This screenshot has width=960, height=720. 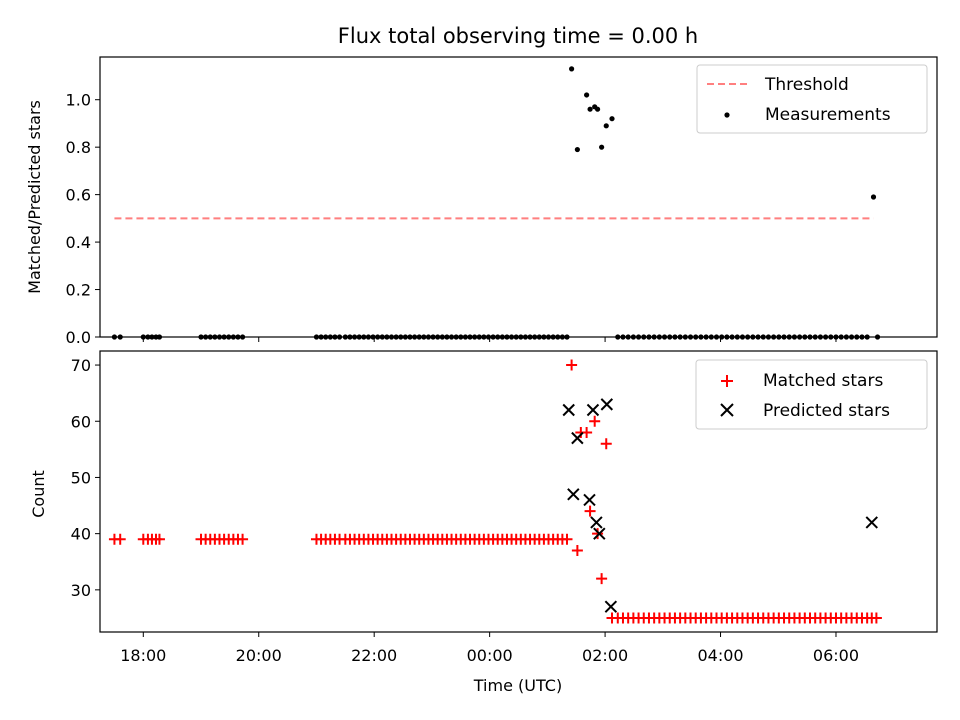 I want to click on bottom-yticks: 30 40 50 60 70, so click(x=85, y=478).